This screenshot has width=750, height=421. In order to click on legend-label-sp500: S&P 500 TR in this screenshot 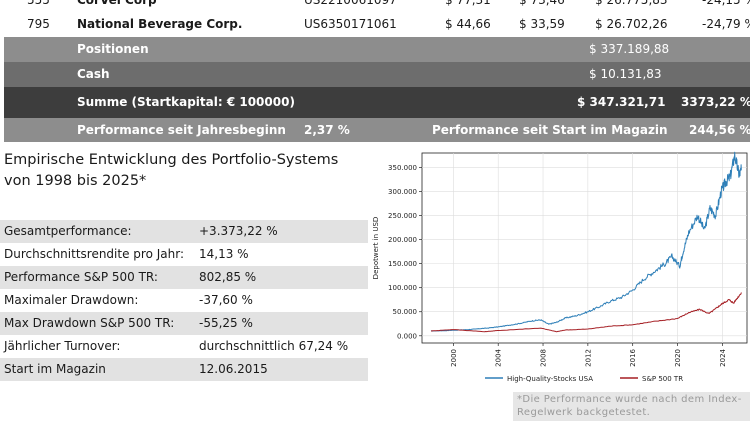, I will do `click(662, 379)`.